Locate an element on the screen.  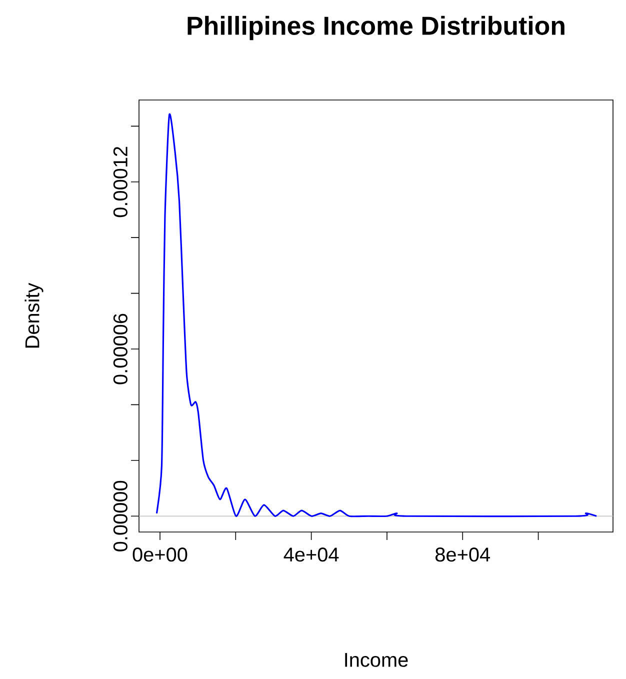
x-tick-label: 4e+04 is located at coordinates (311, 555).